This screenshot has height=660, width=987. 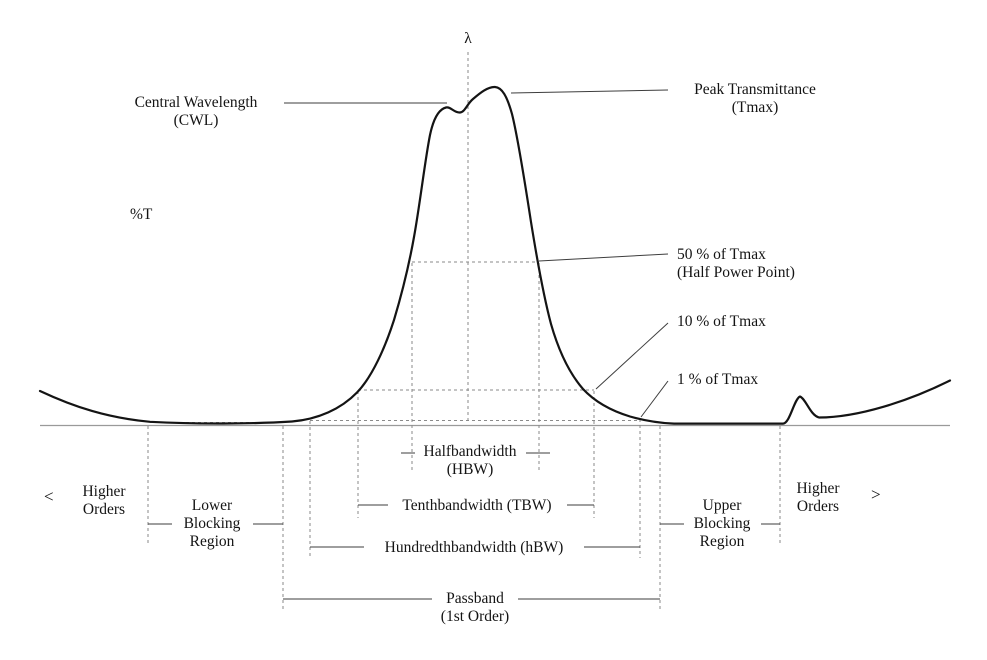 I want to click on percent-transmittance-axis-label: %T, so click(x=141, y=214).